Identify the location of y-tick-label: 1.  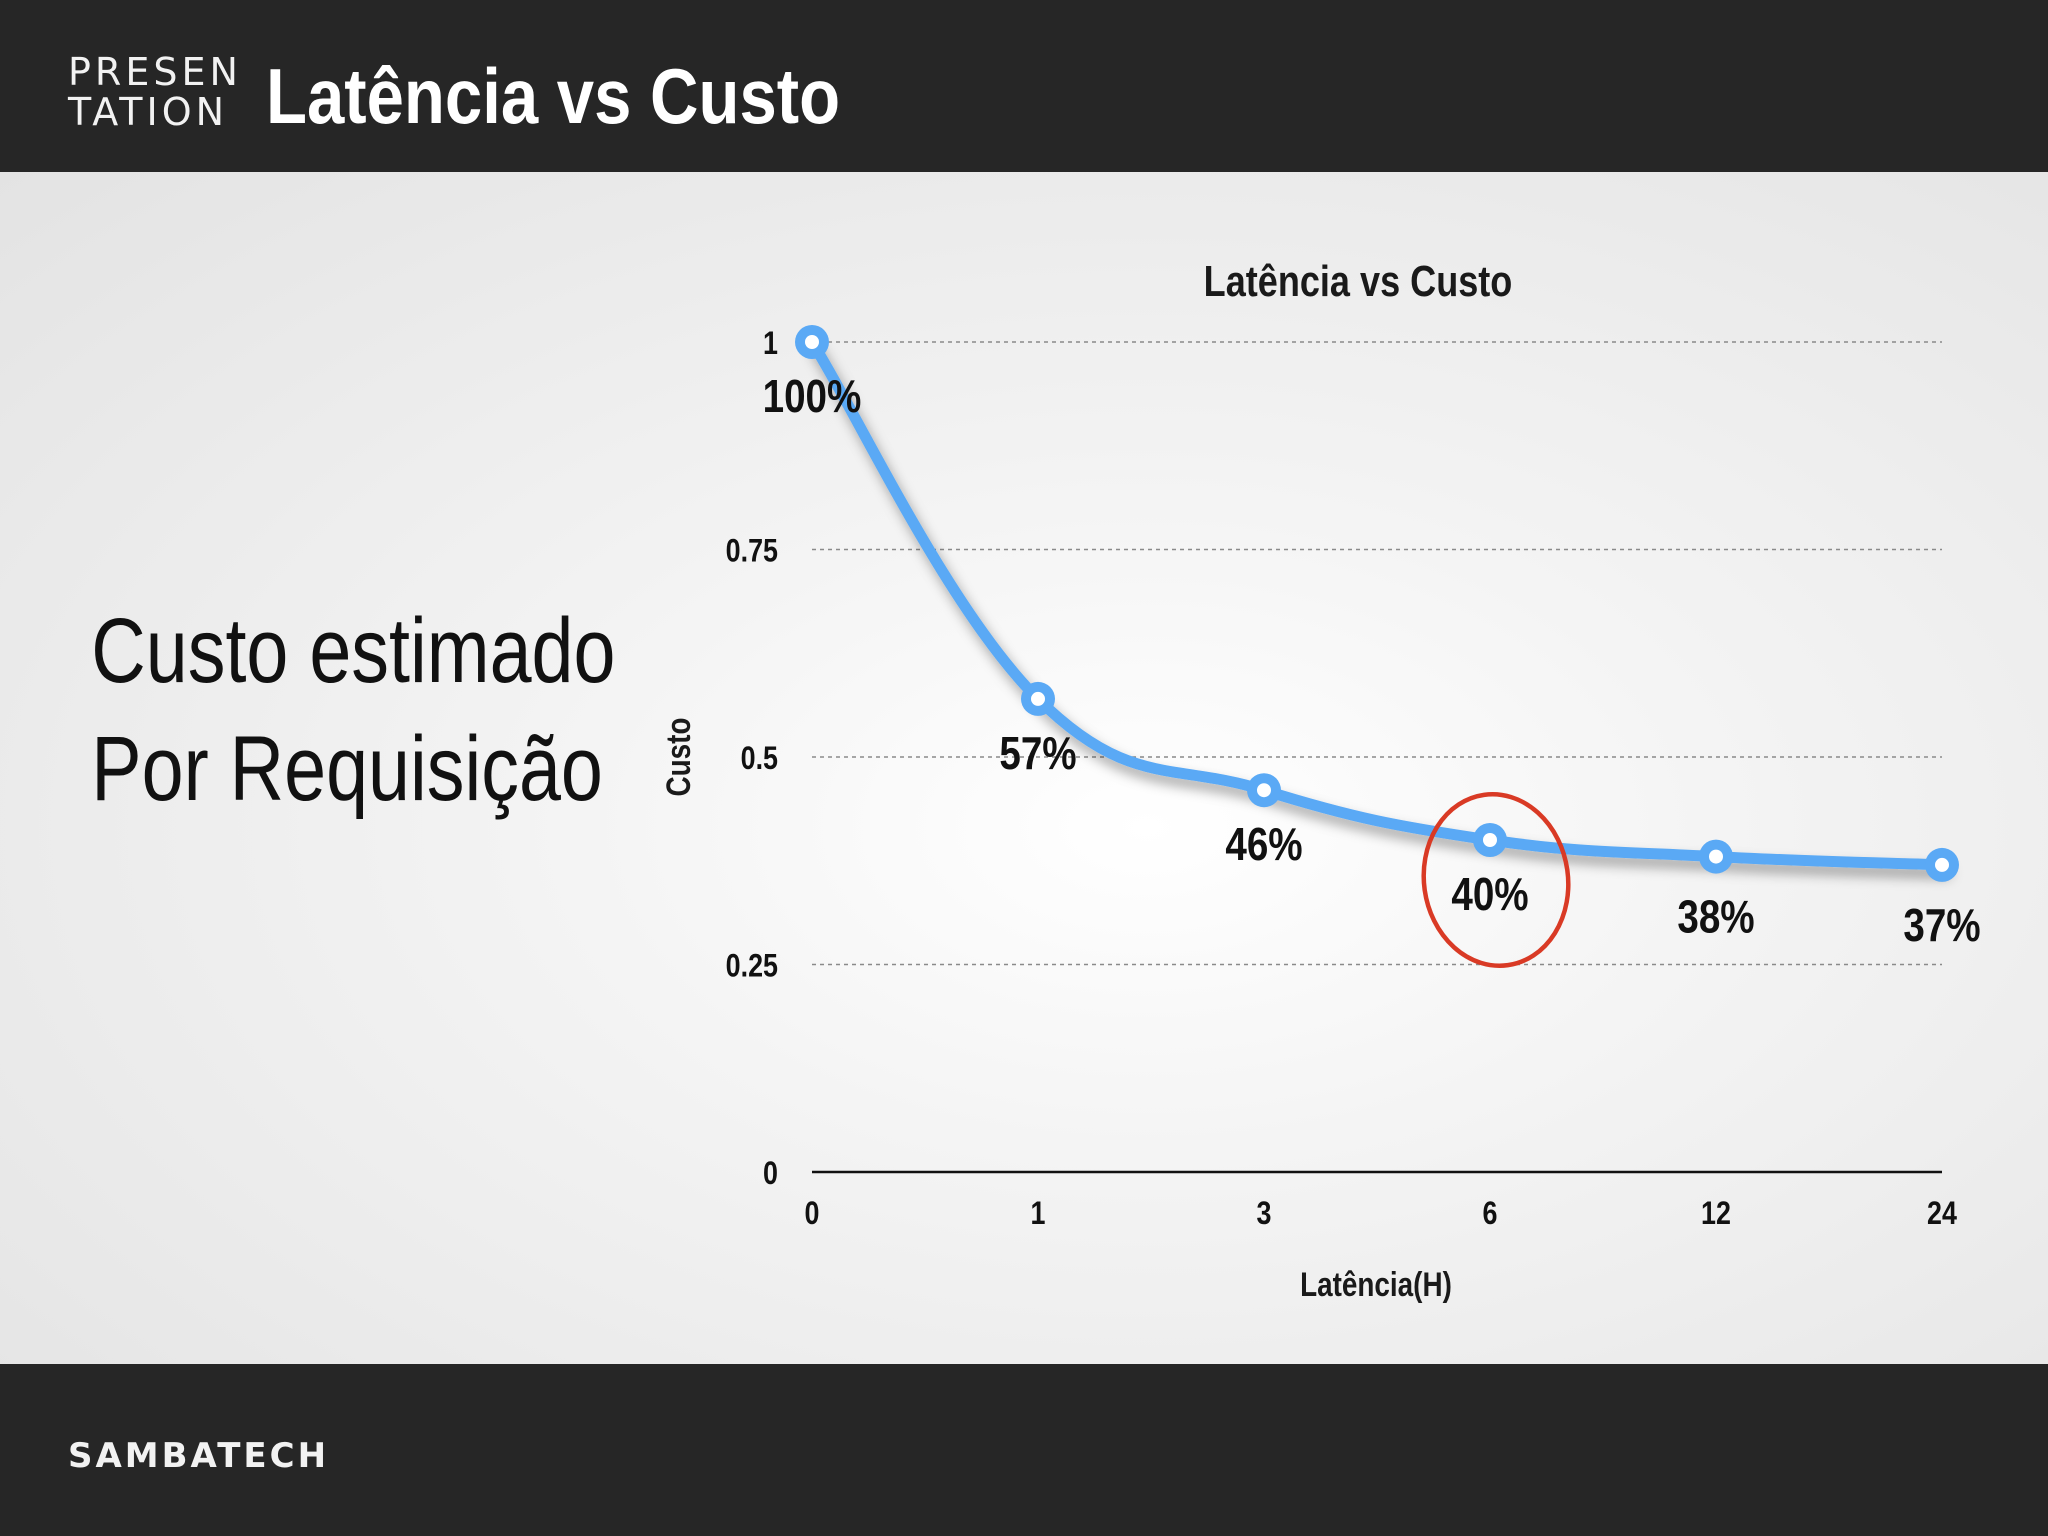
(770, 344).